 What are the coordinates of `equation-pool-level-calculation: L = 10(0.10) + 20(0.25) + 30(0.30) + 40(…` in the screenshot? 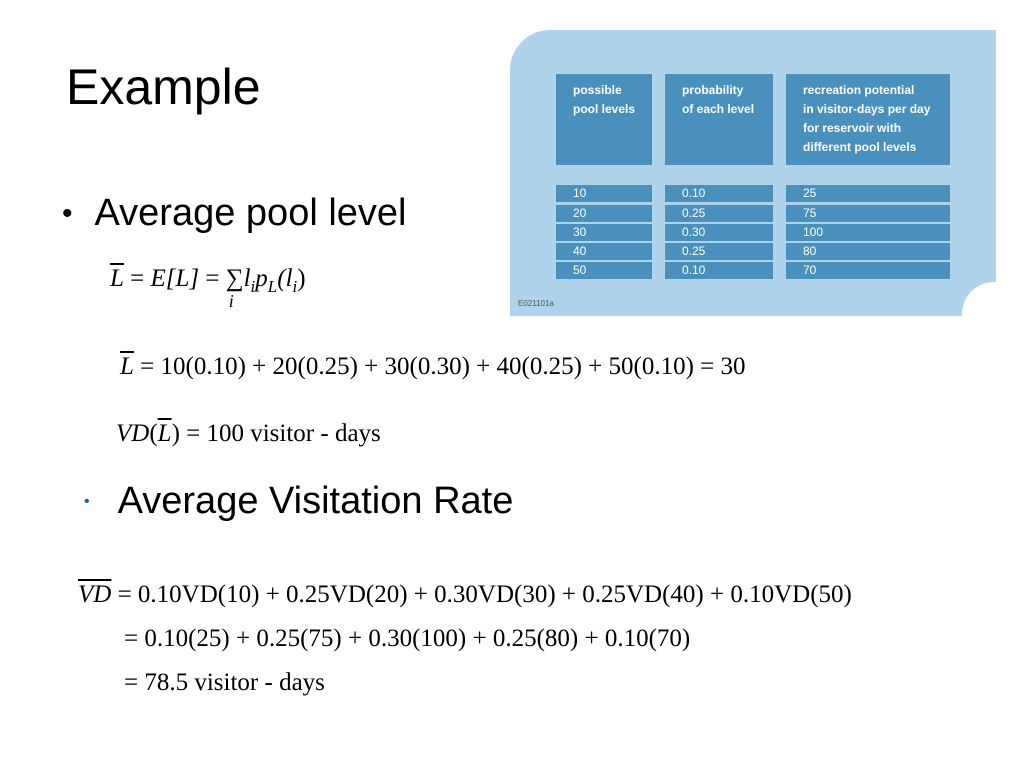 It's located at (433, 366).